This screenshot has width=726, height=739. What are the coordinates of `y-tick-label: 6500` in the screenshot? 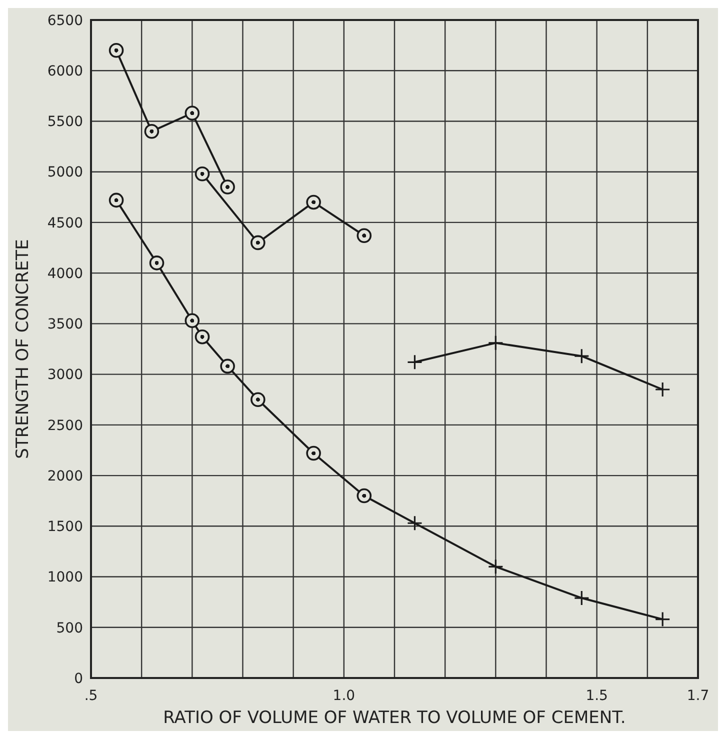 It's located at (65, 20).